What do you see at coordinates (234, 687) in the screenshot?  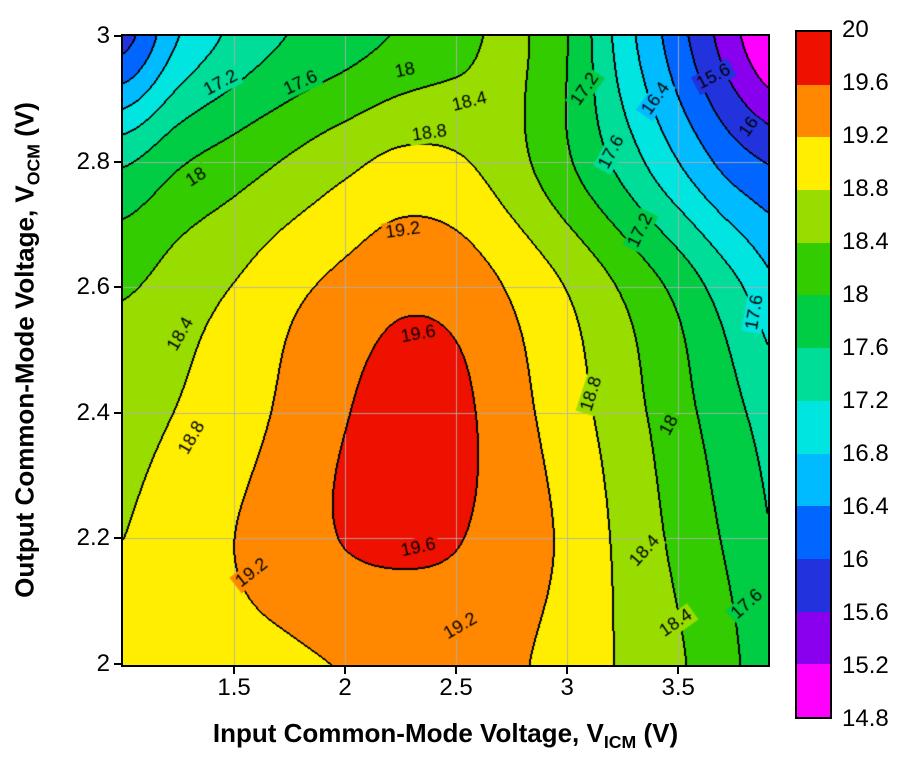 I see `x-tick-label: 1.5` at bounding box center [234, 687].